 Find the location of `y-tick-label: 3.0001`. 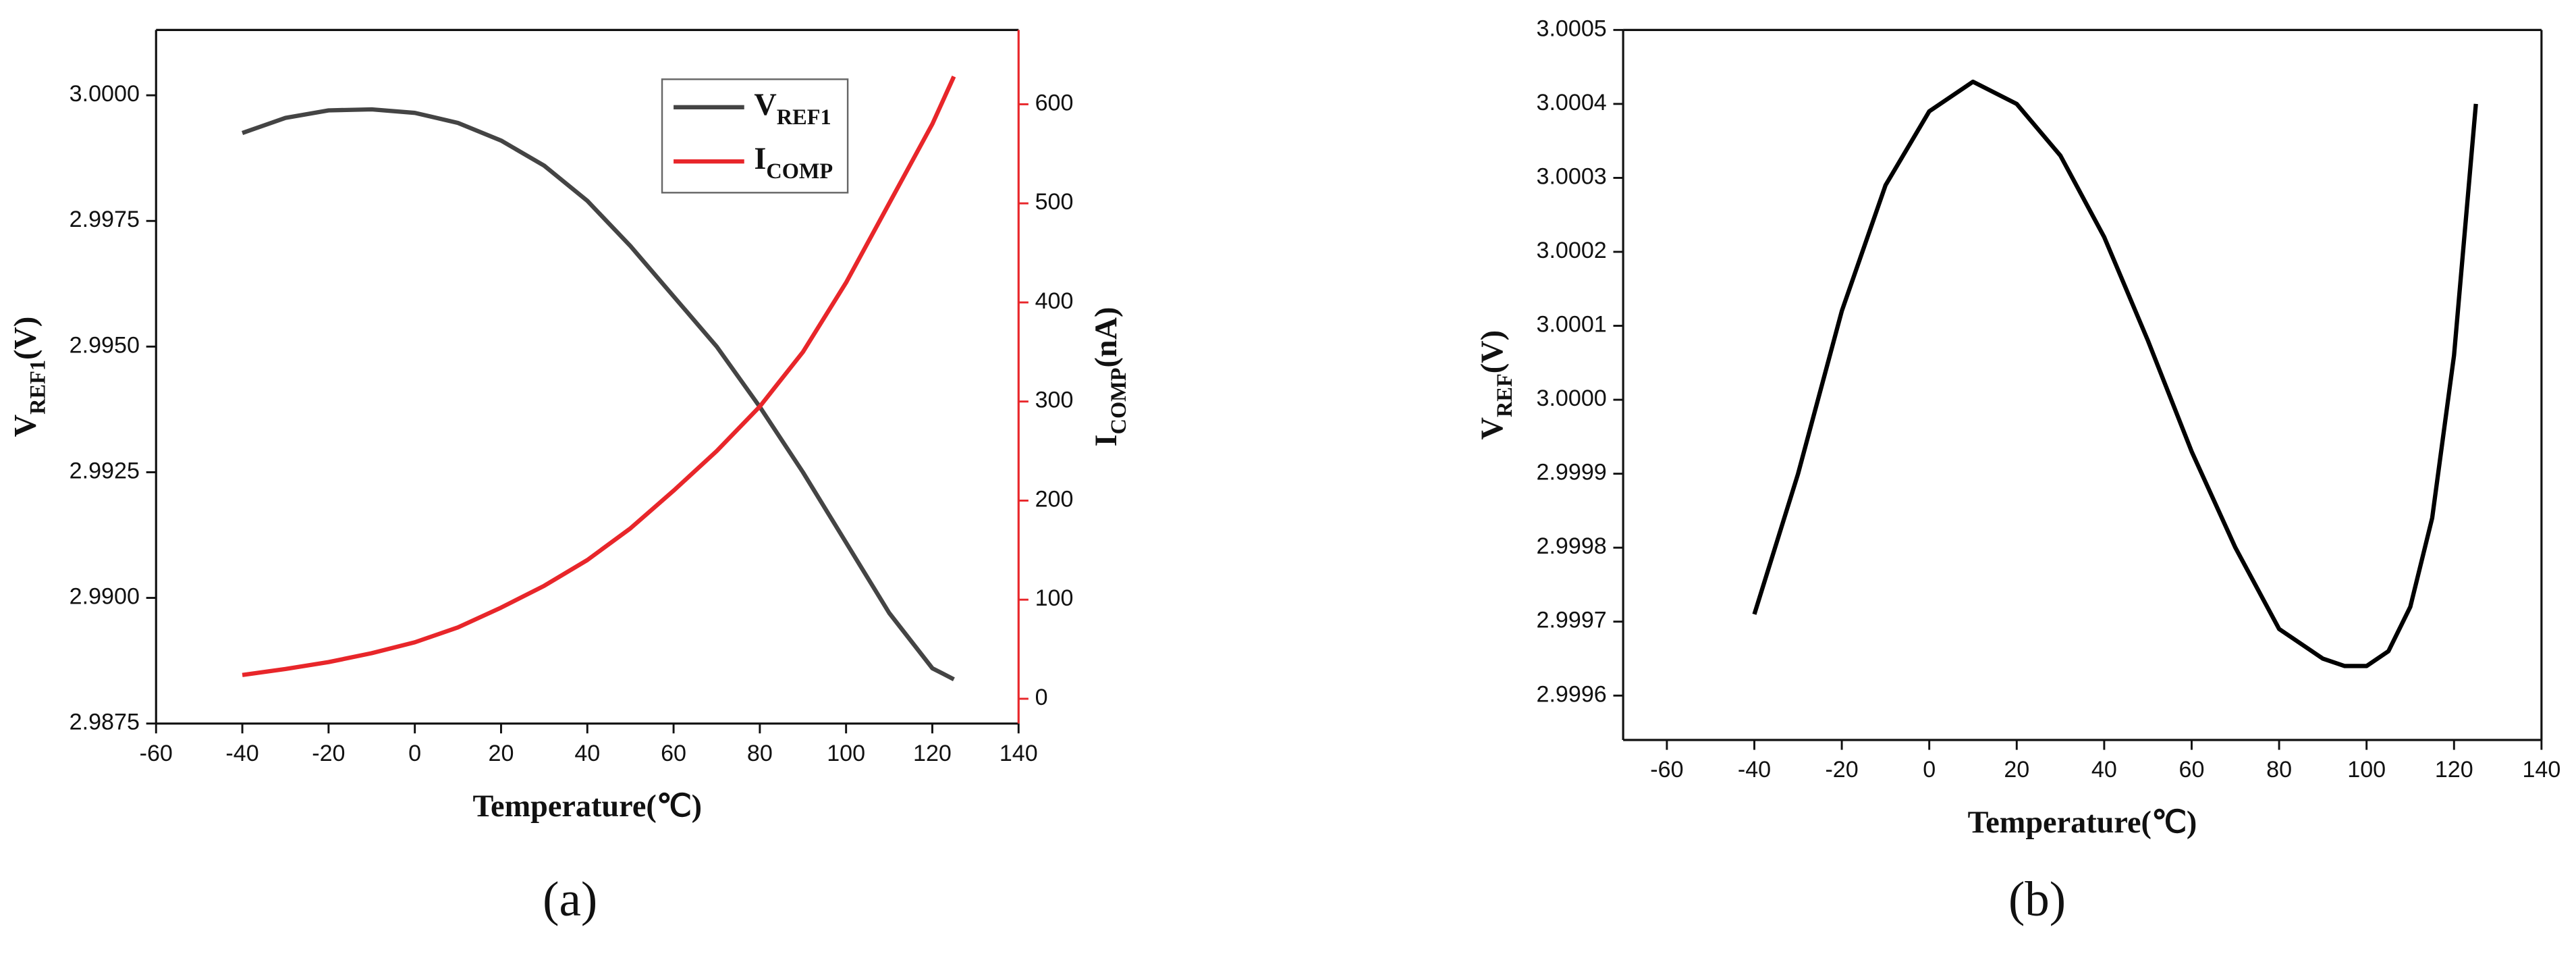

y-tick-label: 3.0001 is located at coordinates (1572, 325).